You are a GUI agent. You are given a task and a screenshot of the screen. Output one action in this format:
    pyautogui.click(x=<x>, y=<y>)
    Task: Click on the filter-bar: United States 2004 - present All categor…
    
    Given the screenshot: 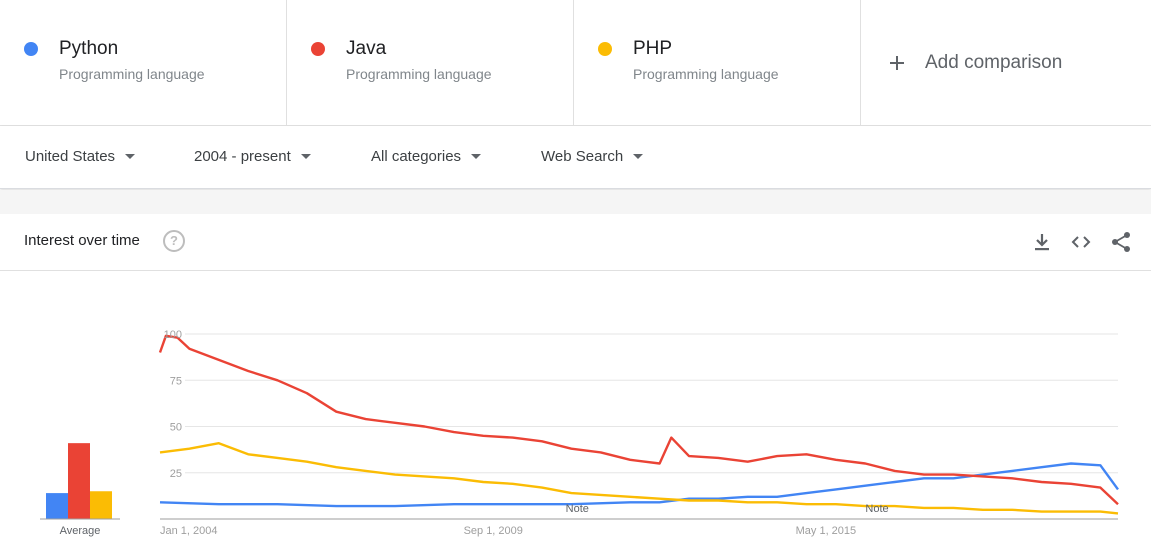 What is the action you would take?
    pyautogui.click(x=575, y=157)
    